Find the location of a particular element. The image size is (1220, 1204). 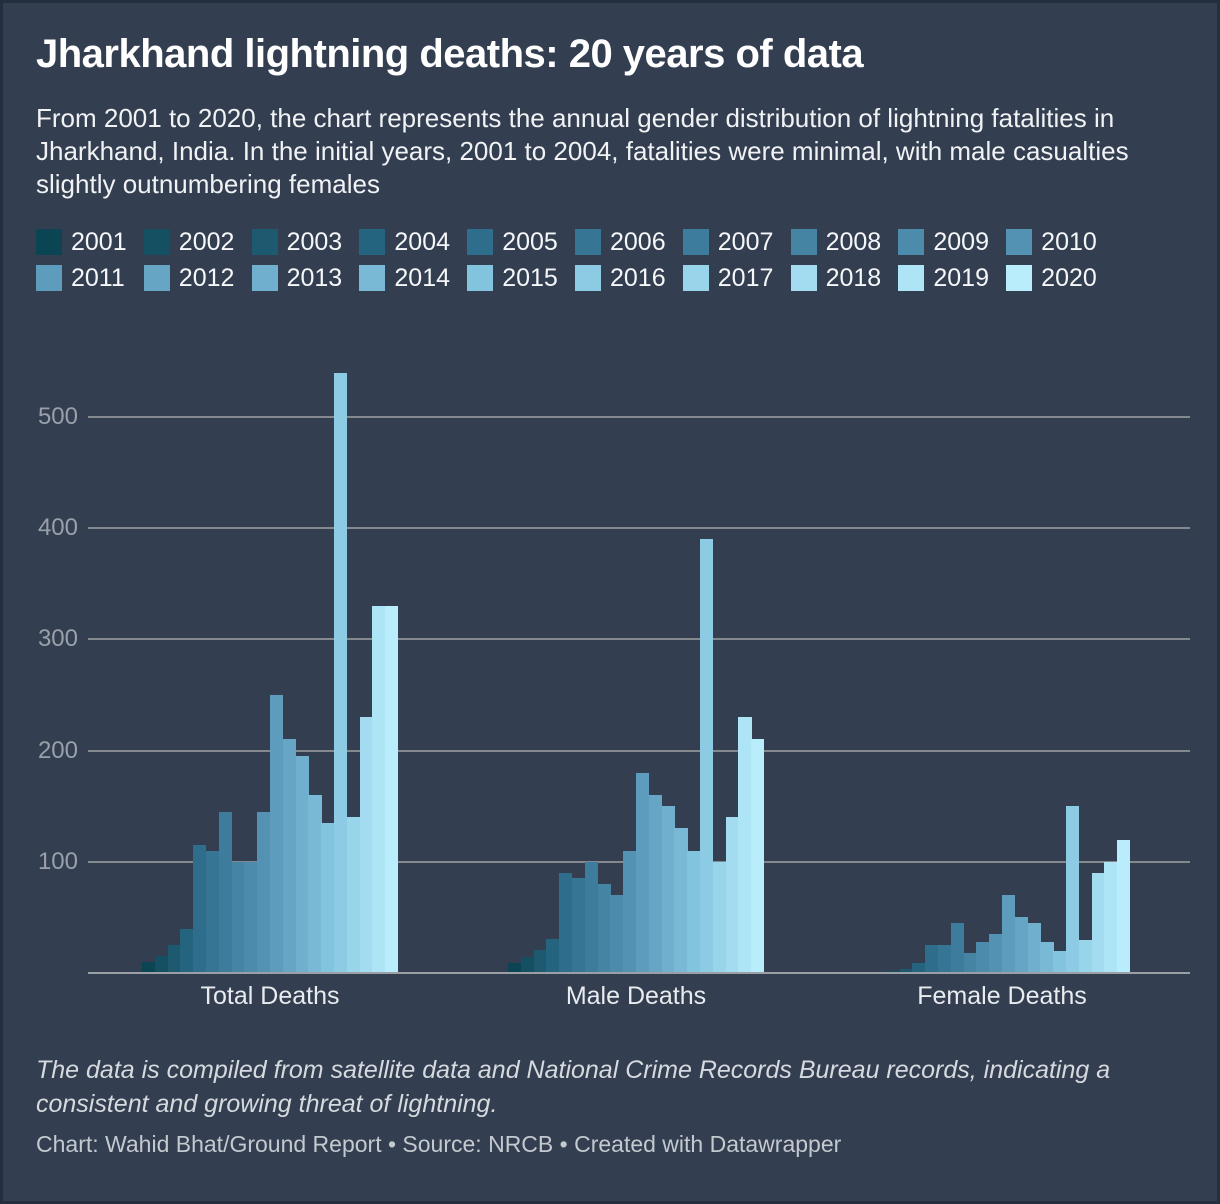

bar-female-deaths-2007 is located at coordinates (957, 947).